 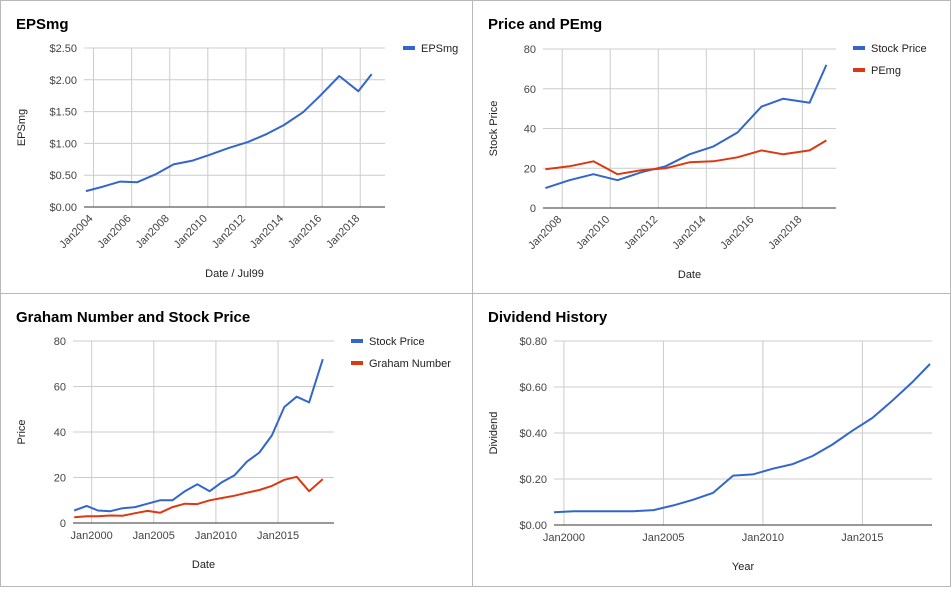 What do you see at coordinates (886, 71) in the screenshot?
I see `legend-label: PEmg` at bounding box center [886, 71].